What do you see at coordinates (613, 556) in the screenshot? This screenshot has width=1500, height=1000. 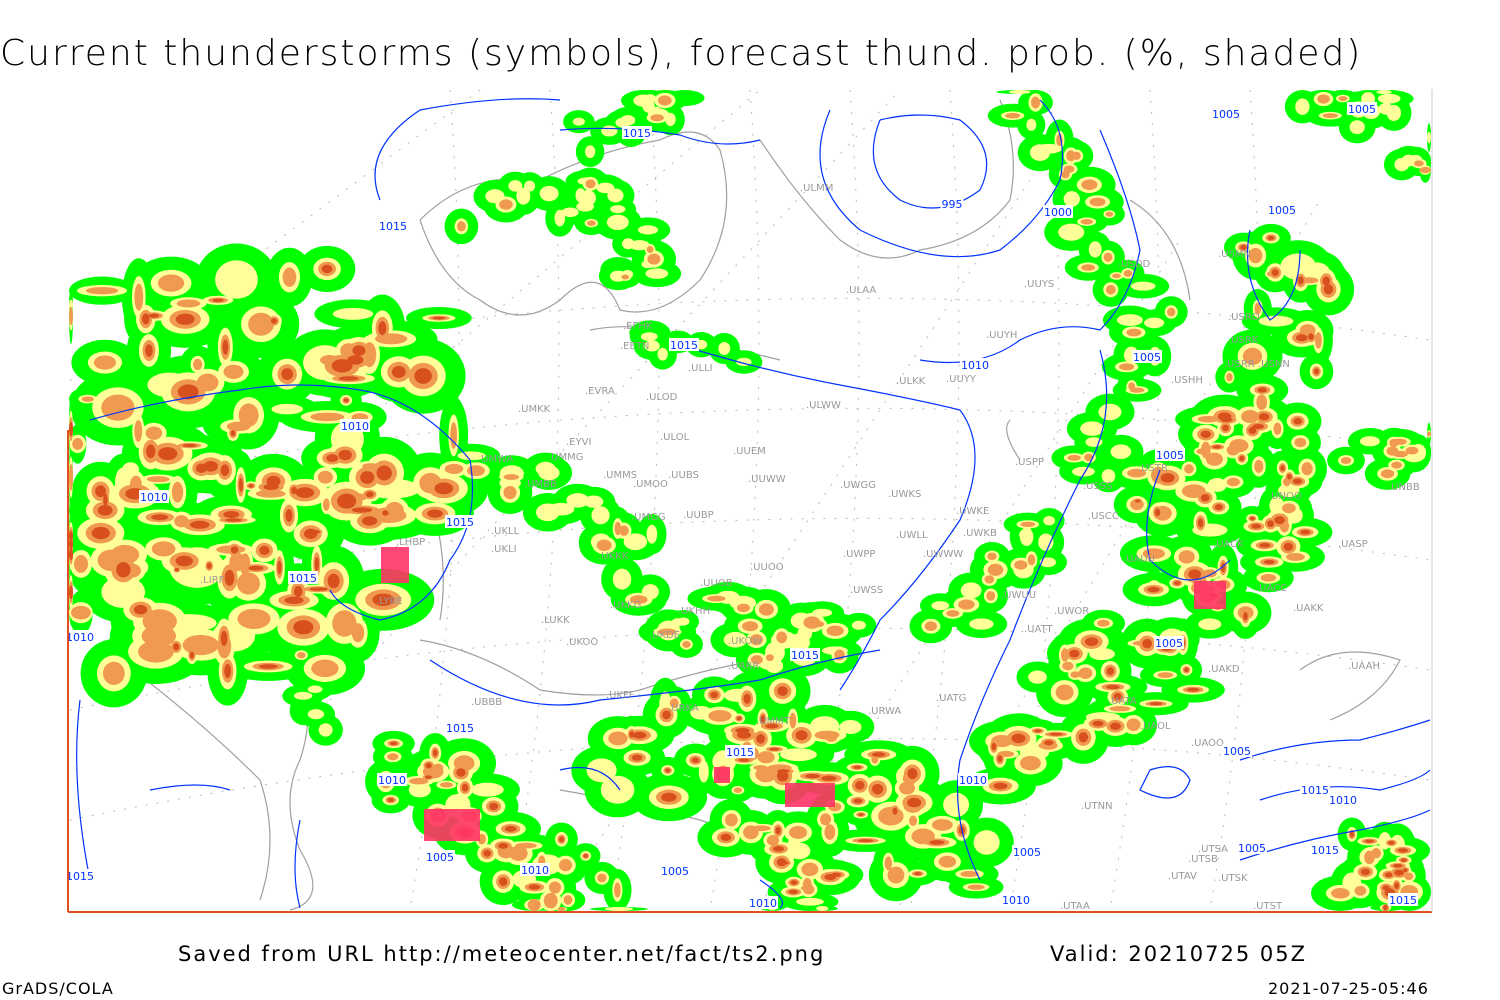 I see `station-label: .UKKK` at bounding box center [613, 556].